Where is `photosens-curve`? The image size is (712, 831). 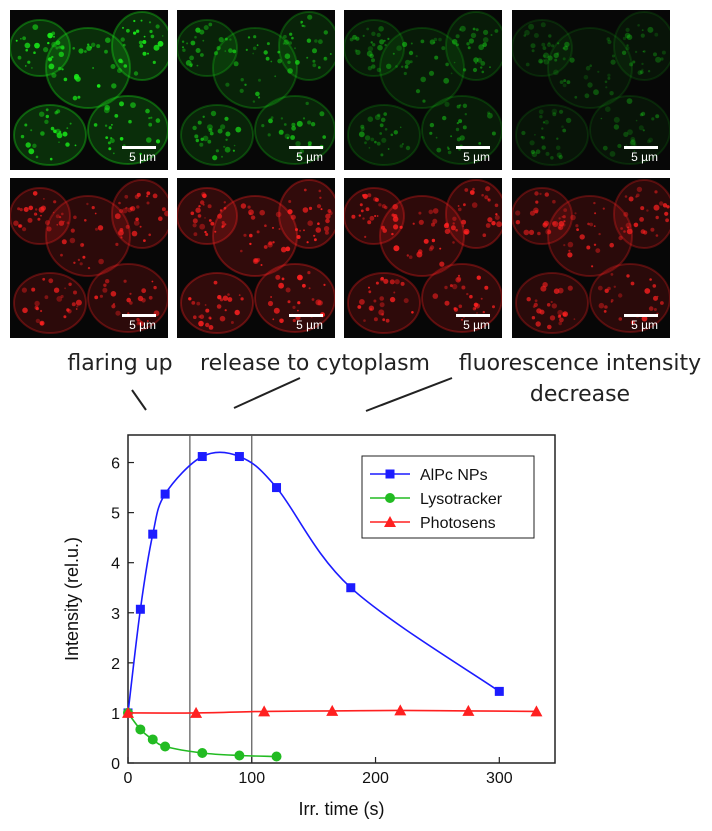 photosens-curve is located at coordinates (332, 711).